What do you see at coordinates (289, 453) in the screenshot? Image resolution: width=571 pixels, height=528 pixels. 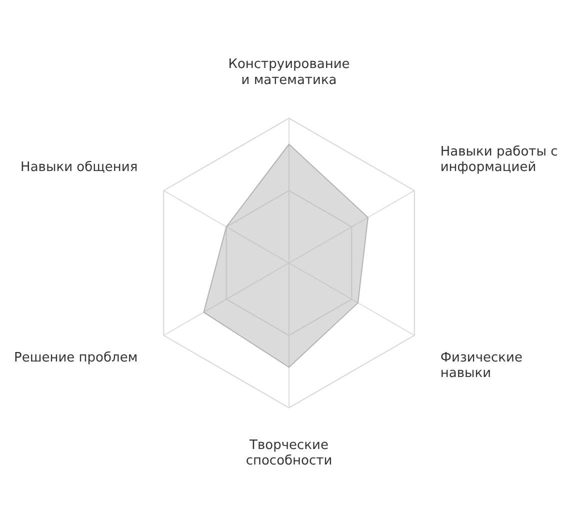 I see `spoke-label: Творческие способности` at bounding box center [289, 453].